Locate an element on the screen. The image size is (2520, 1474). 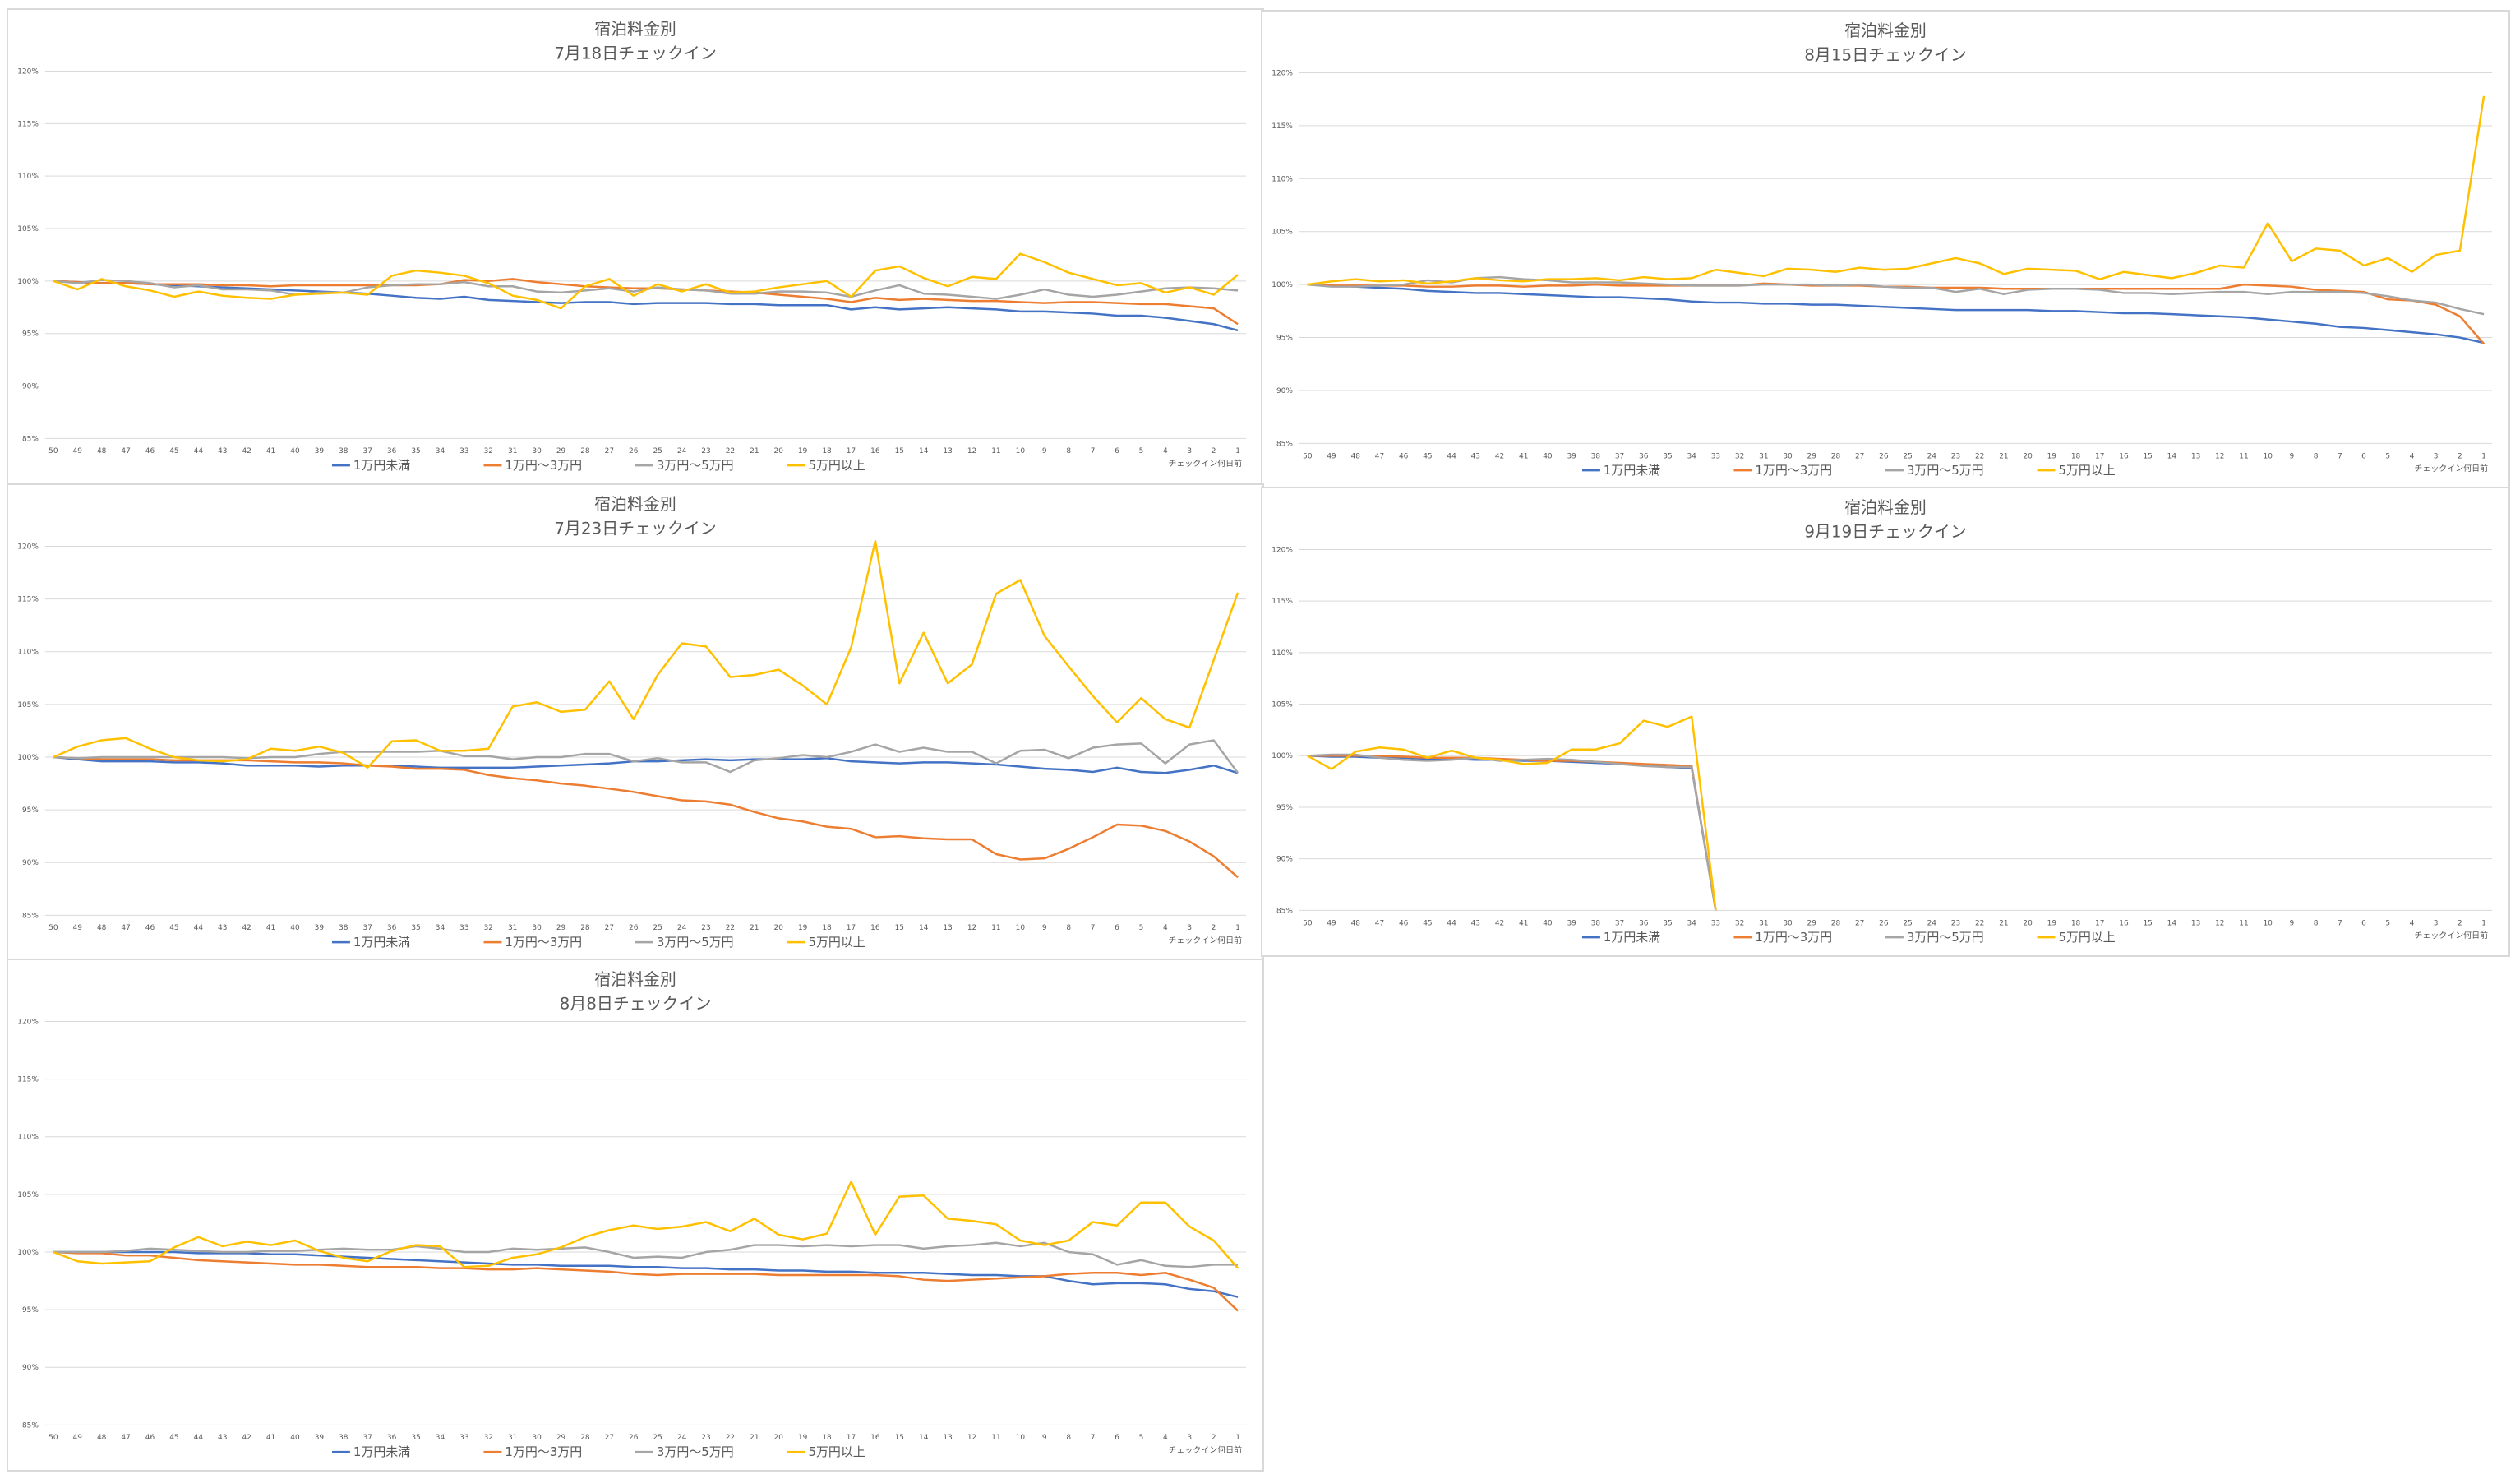
chart-subtitle: 7月18日チェックイン is located at coordinates (635, 53).